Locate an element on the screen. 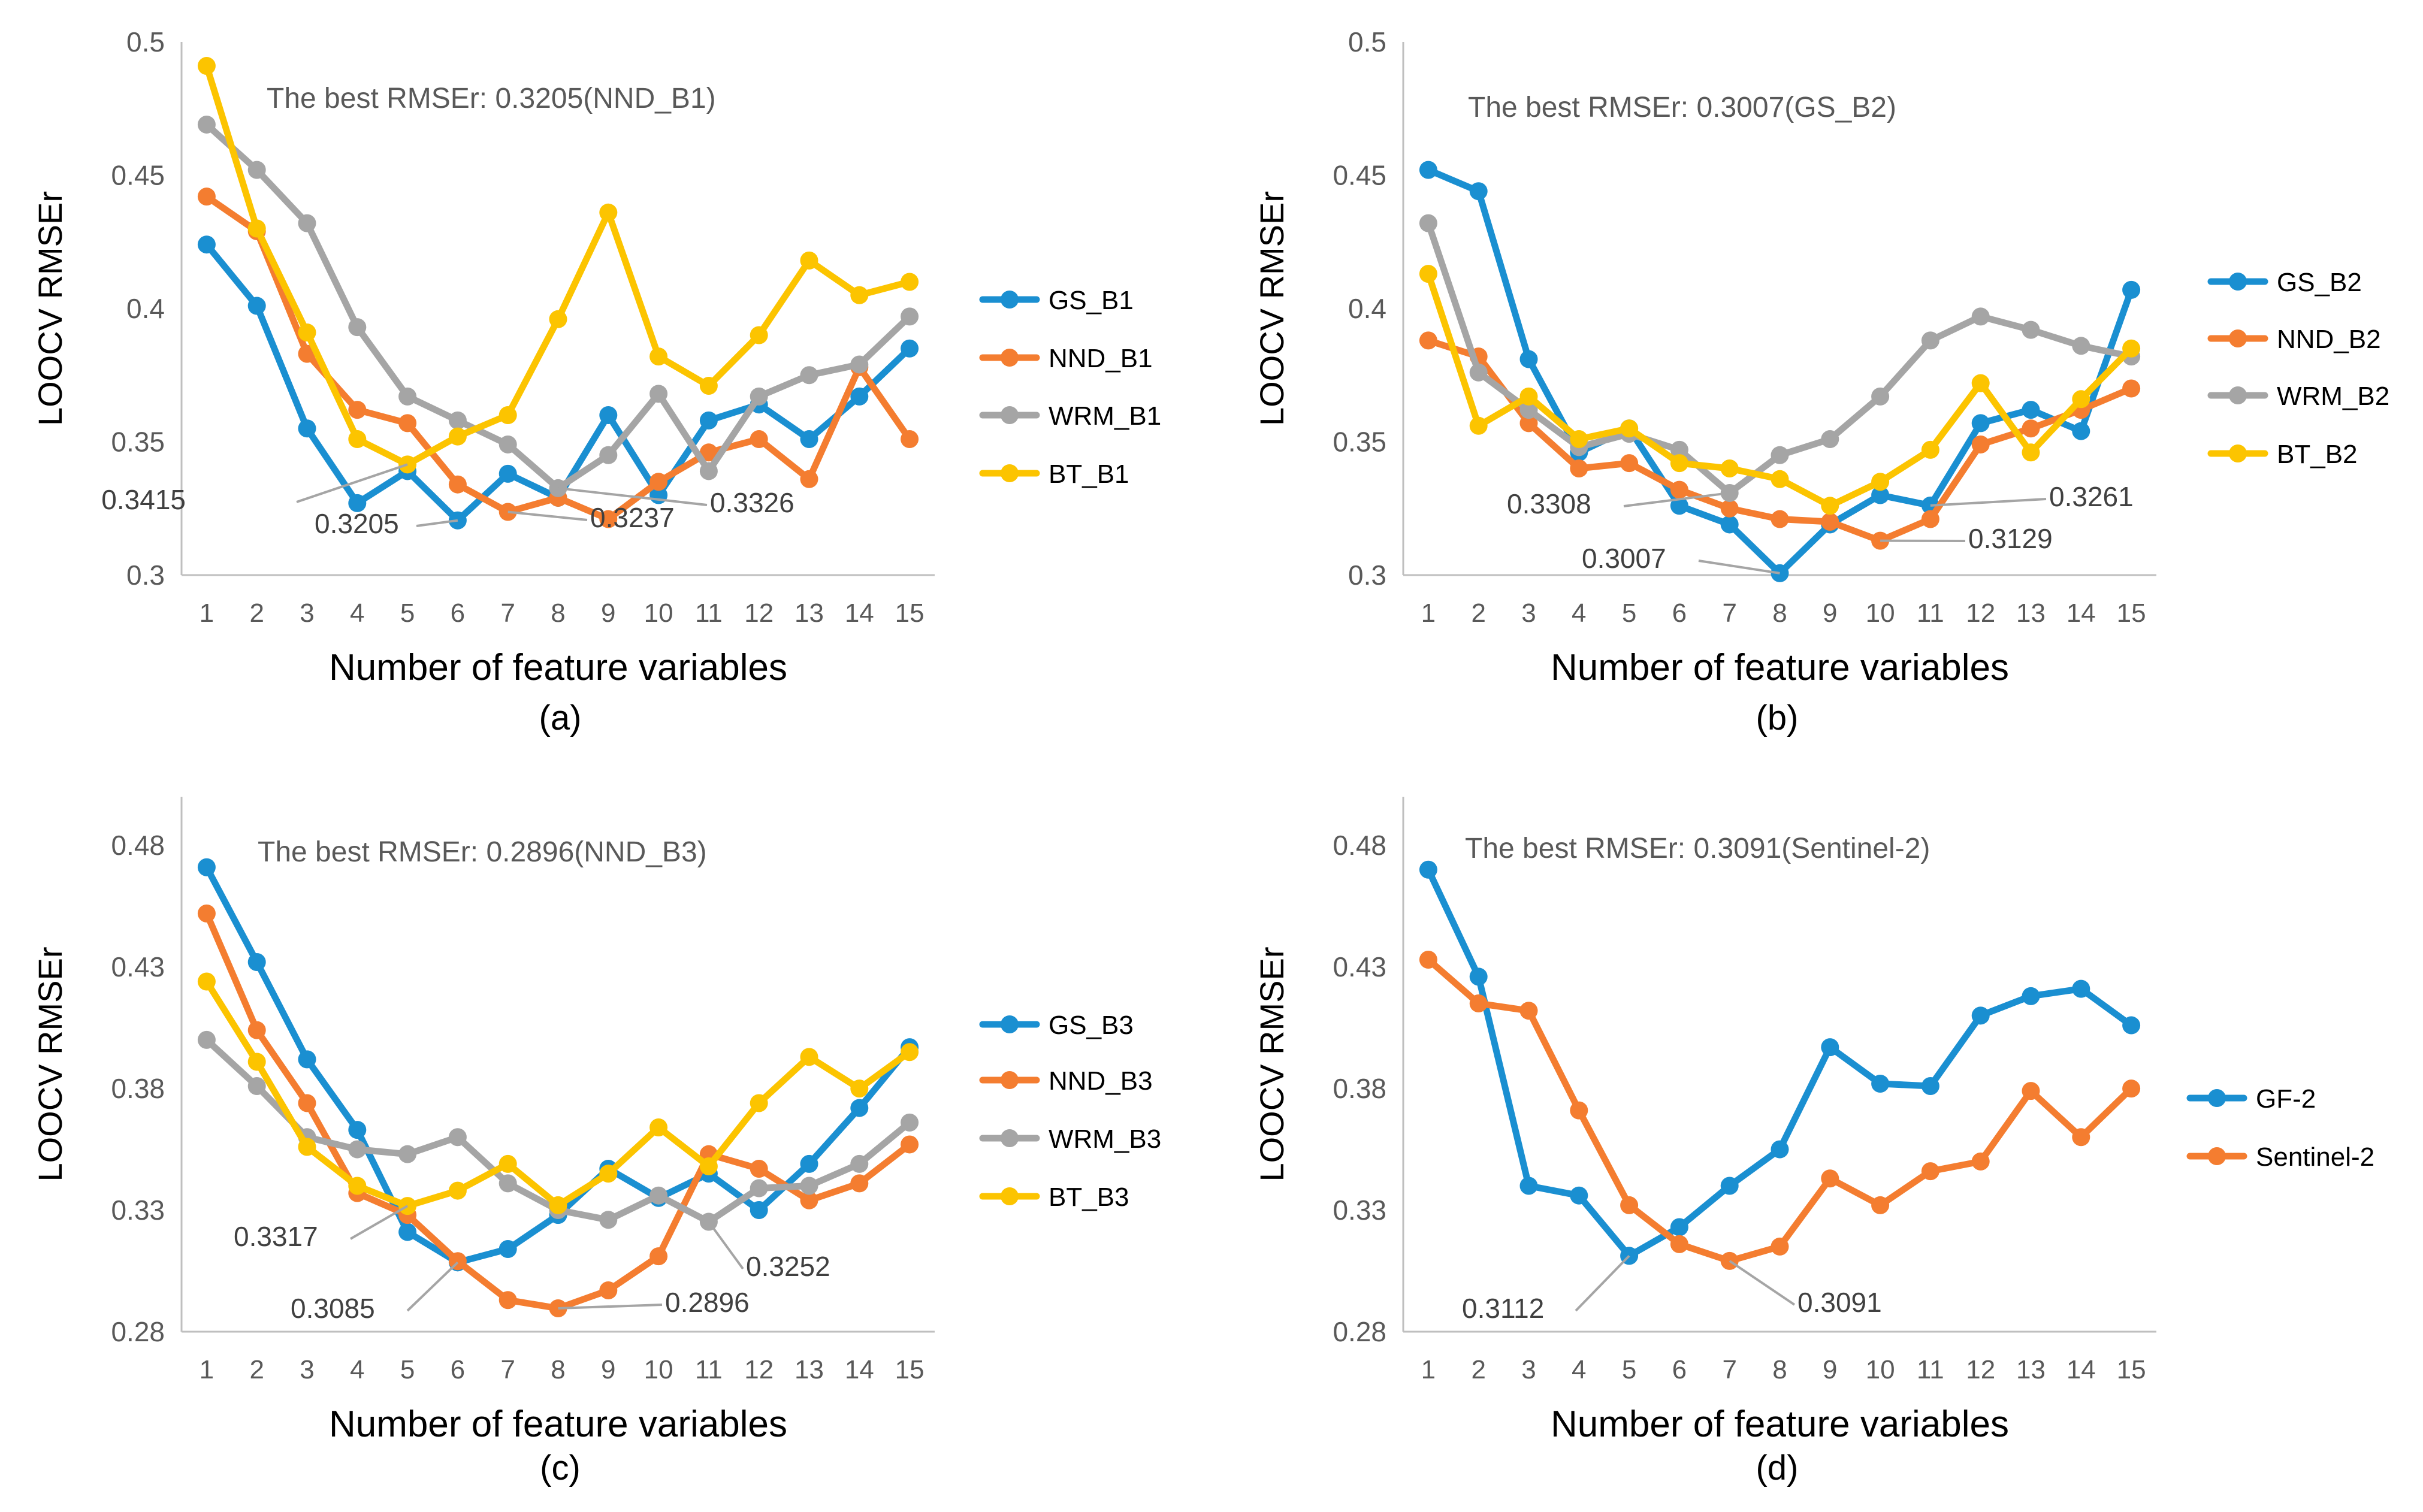 This screenshot has height=1512, width=2423. x-tick-label: 3 is located at coordinates (307, 1369).